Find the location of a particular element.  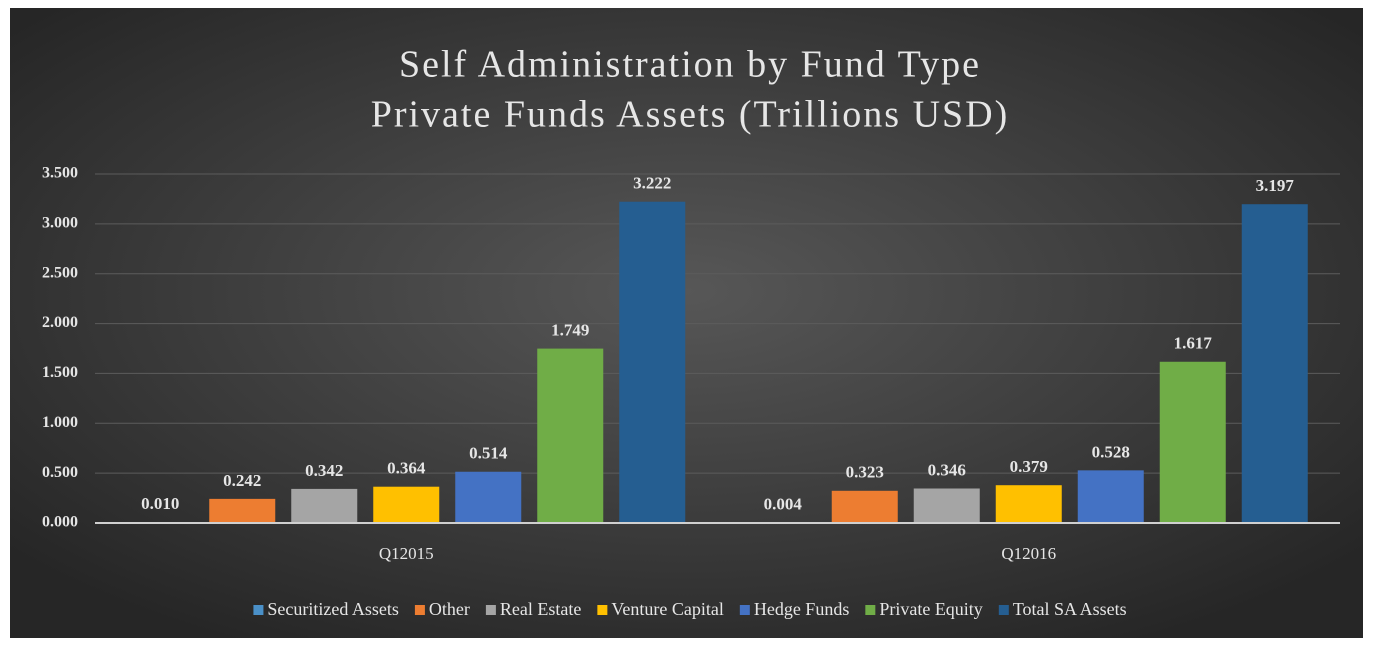

y-tick-label: 3.500 is located at coordinates (60, 173).